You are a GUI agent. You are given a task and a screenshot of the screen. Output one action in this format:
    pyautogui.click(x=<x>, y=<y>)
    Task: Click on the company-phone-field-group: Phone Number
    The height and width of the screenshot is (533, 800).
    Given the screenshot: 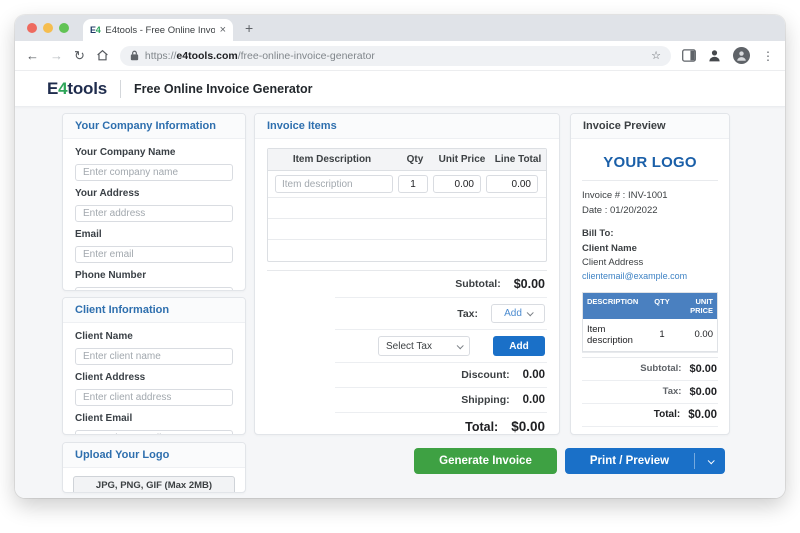 What is the action you would take?
    pyautogui.click(x=154, y=280)
    